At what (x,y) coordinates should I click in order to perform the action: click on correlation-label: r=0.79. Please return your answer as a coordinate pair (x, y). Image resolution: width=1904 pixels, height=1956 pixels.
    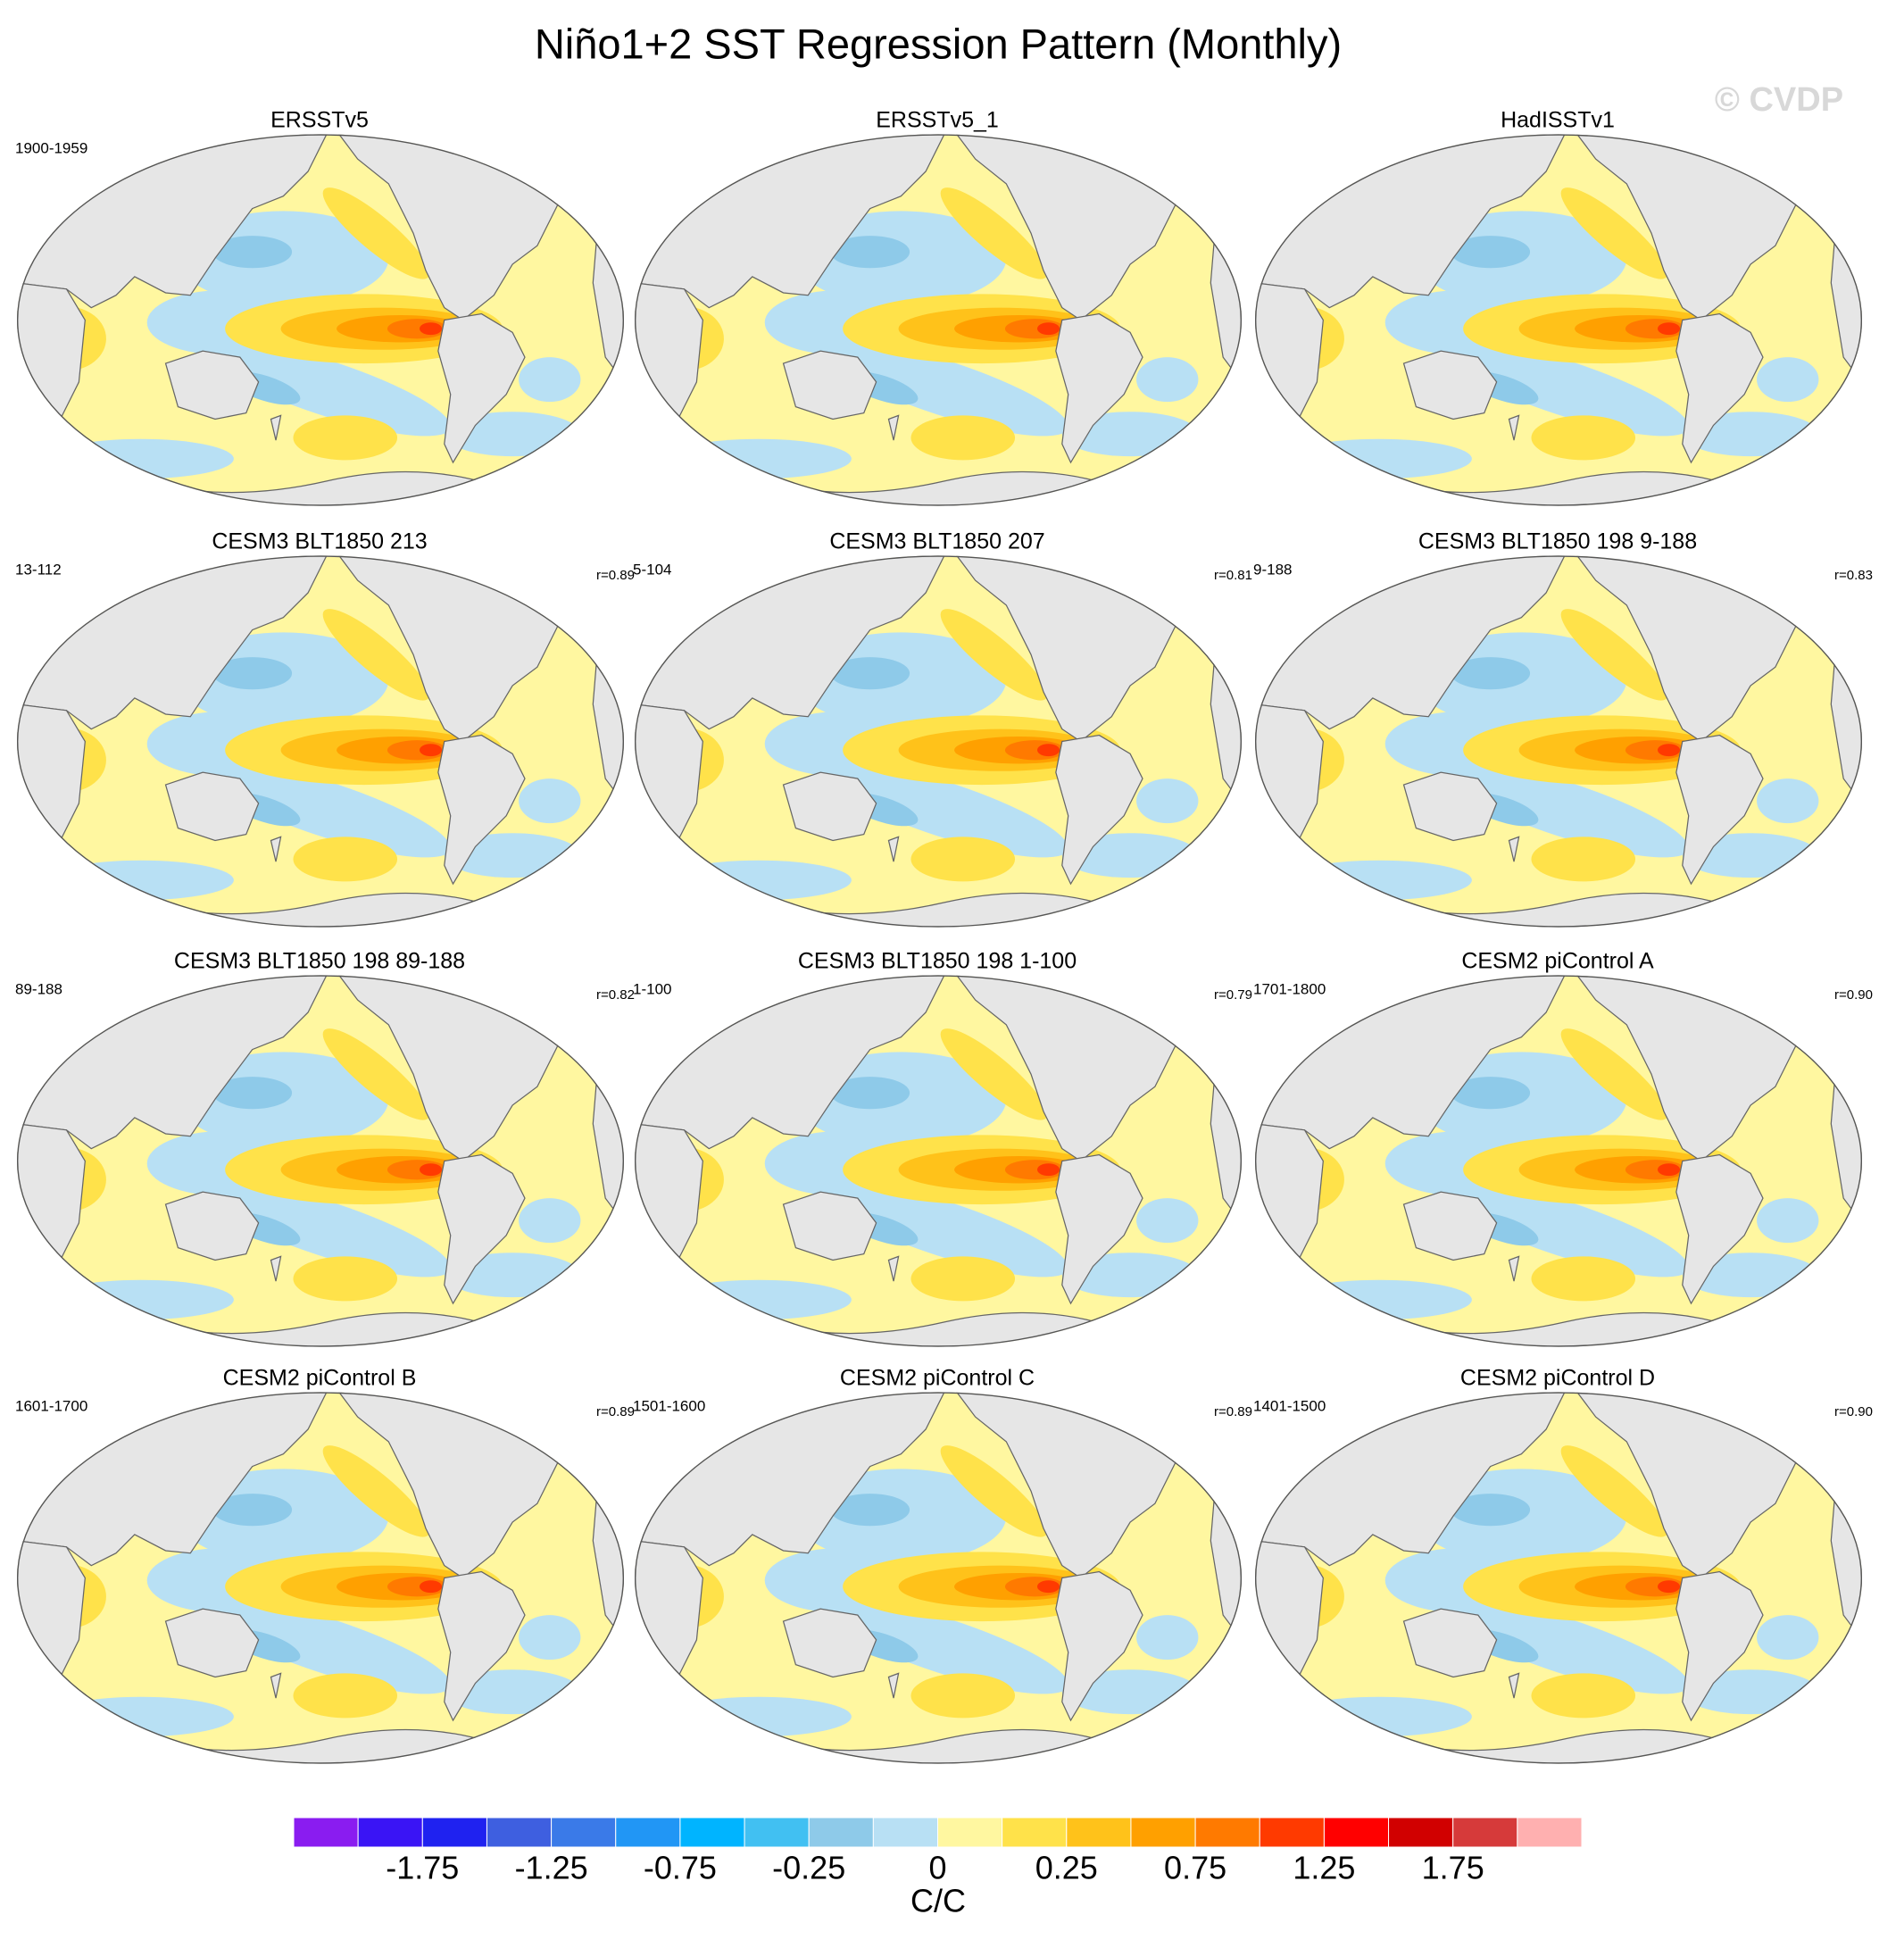
    Looking at the image, I should click on (1233, 995).